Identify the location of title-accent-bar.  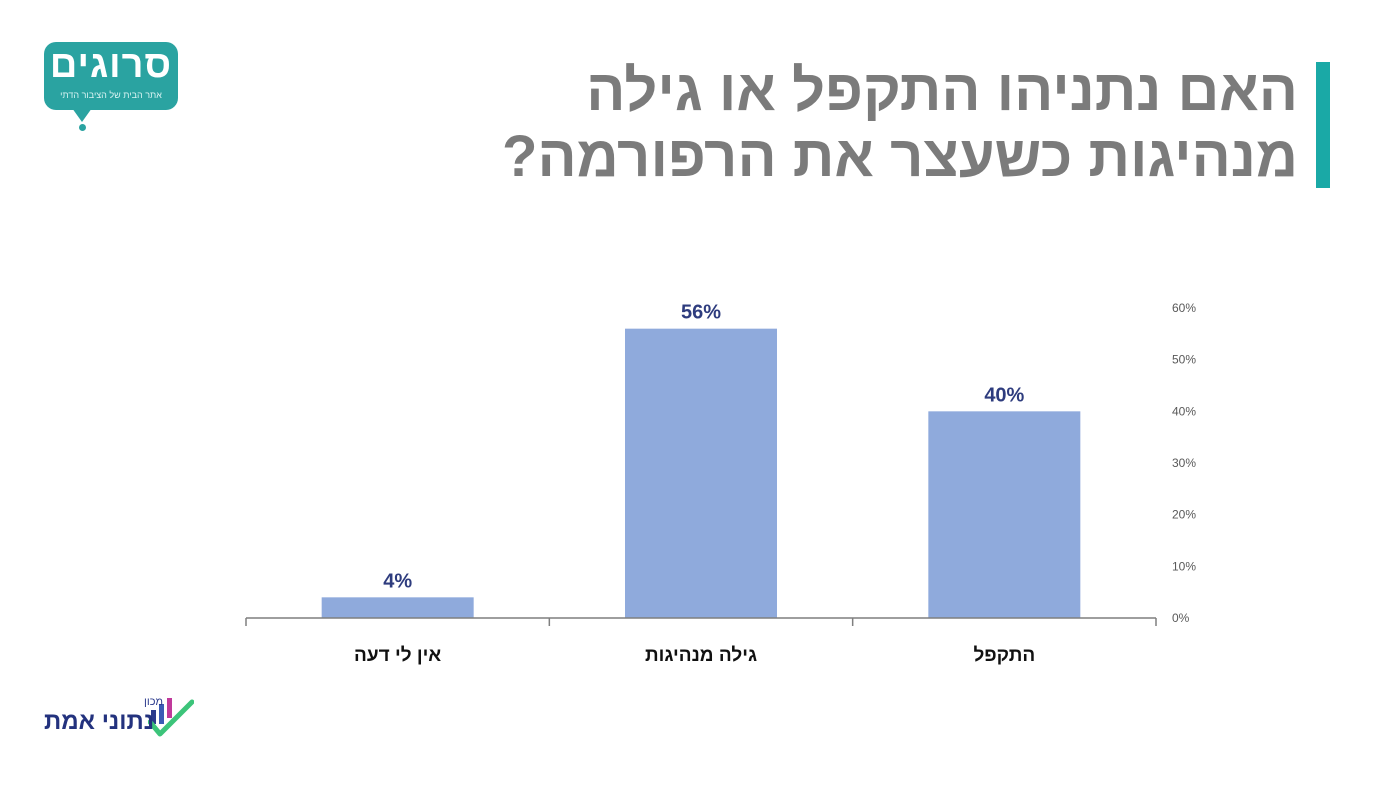
(1323, 125).